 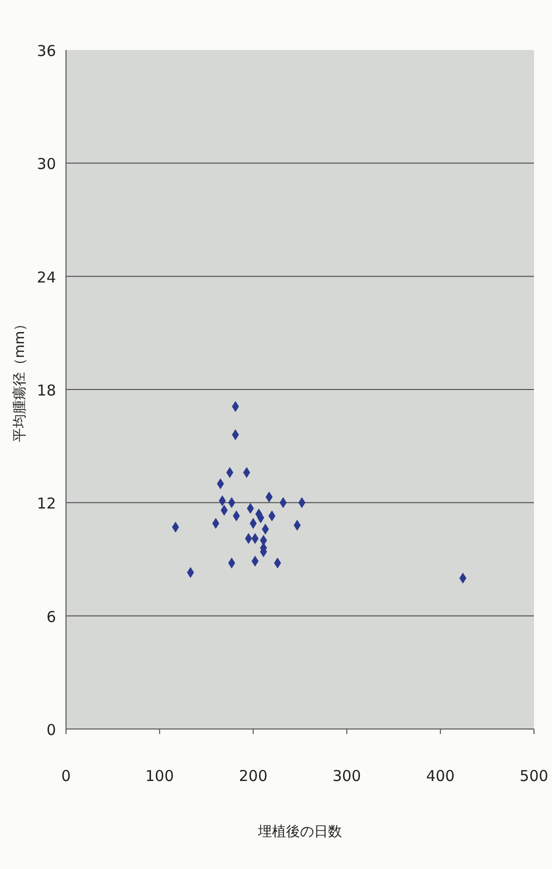 What do you see at coordinates (299, 832) in the screenshot?
I see `x-axis-title: 埋植後の日数` at bounding box center [299, 832].